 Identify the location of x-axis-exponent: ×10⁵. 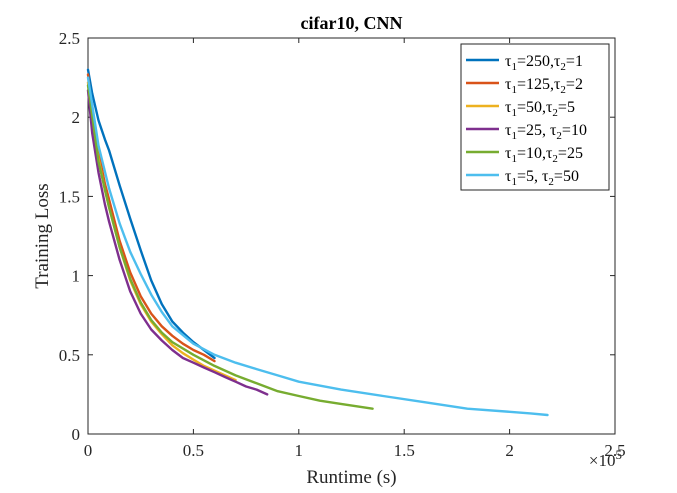
(605, 458).